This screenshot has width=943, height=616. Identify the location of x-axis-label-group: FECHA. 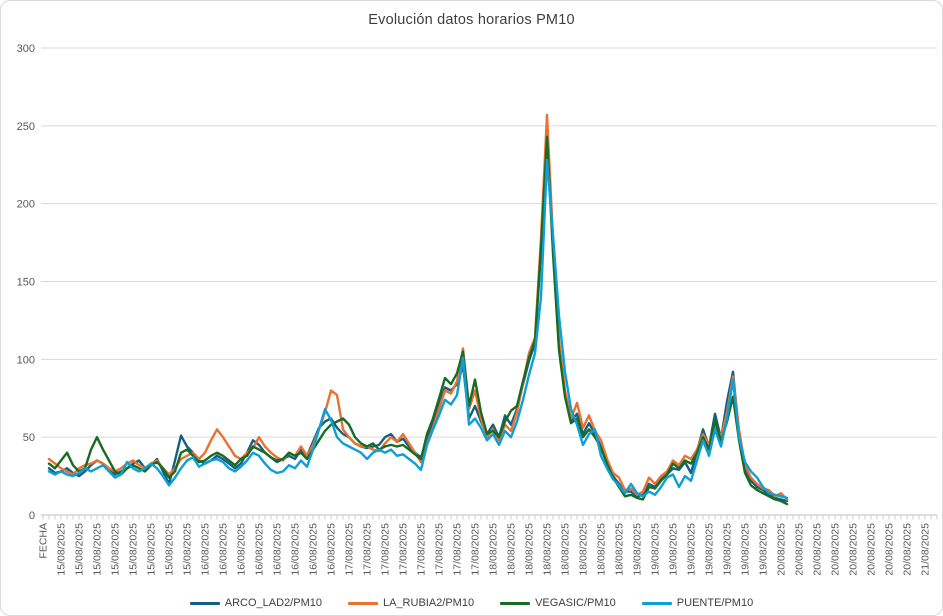
(44, 541).